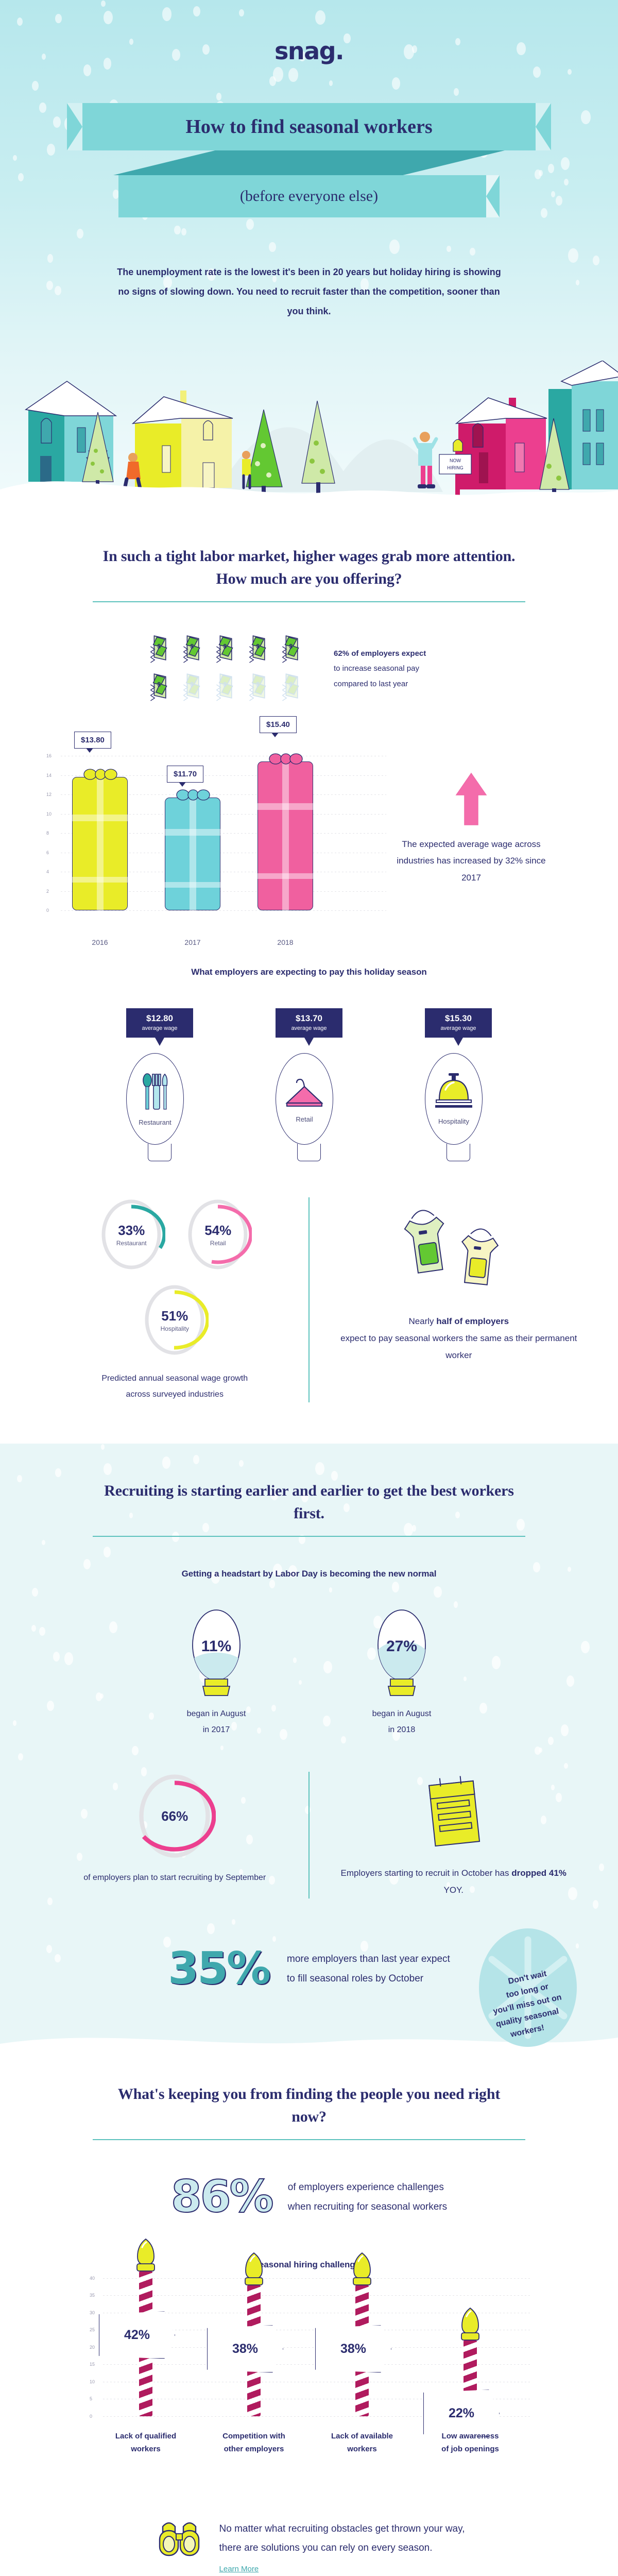  Describe the element at coordinates (452, 1247) in the screenshot. I see `aprons-icon` at that location.